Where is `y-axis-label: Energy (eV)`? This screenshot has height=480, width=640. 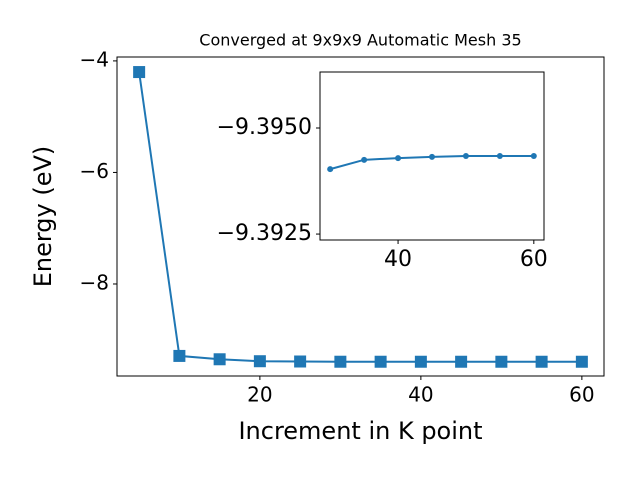 y-axis-label: Energy (eV) is located at coordinates (43, 217).